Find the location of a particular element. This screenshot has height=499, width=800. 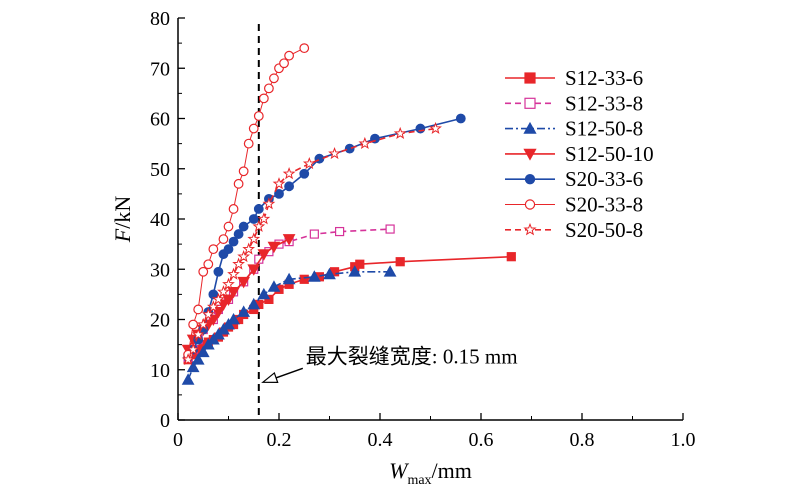

y-tick-label: 50 is located at coordinates (160, 170).